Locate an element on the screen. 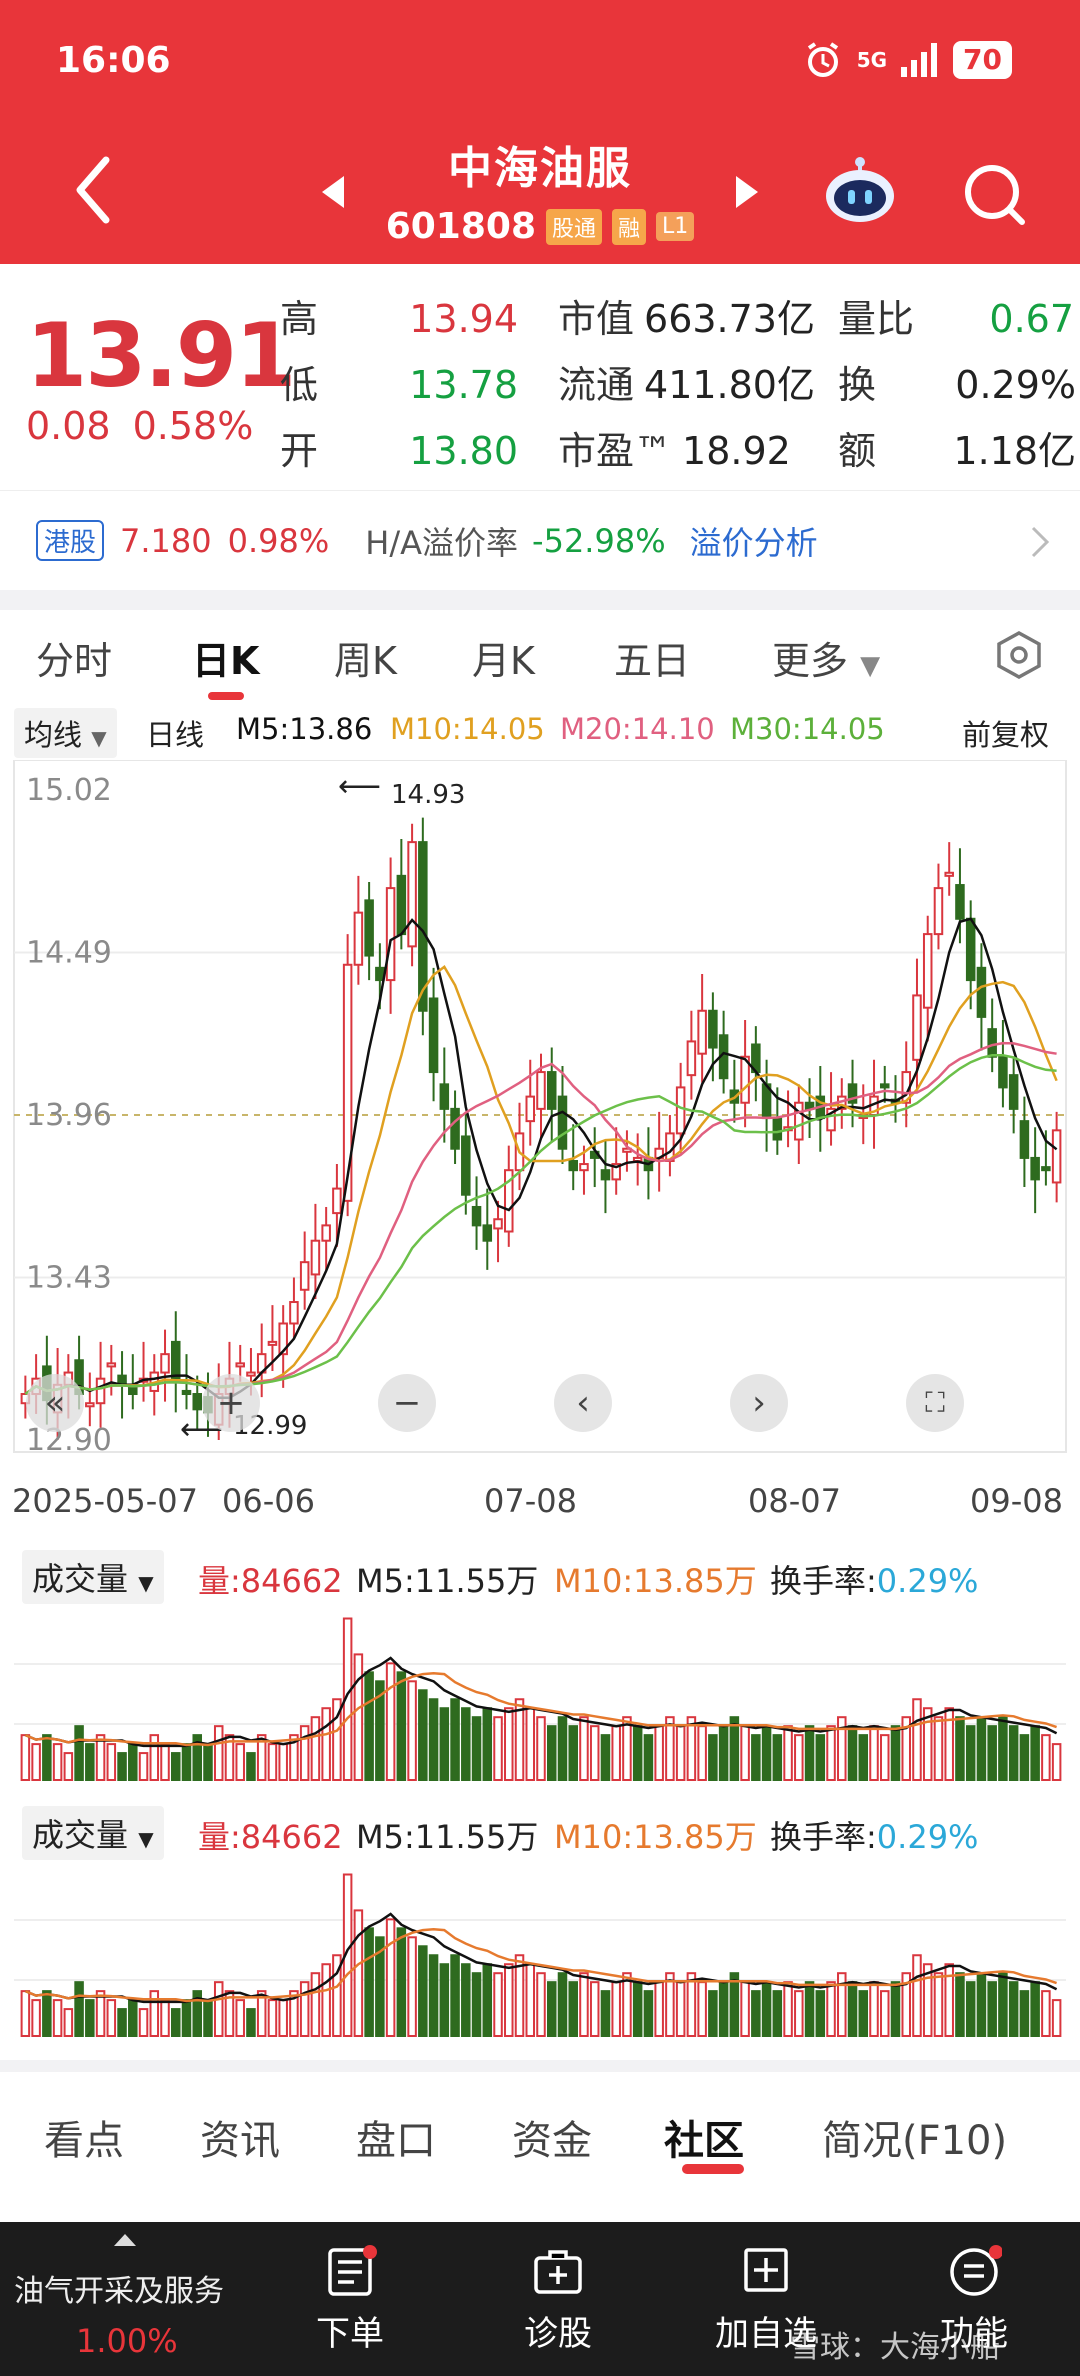  adjust-mode: 前复权 is located at coordinates (1006, 735).